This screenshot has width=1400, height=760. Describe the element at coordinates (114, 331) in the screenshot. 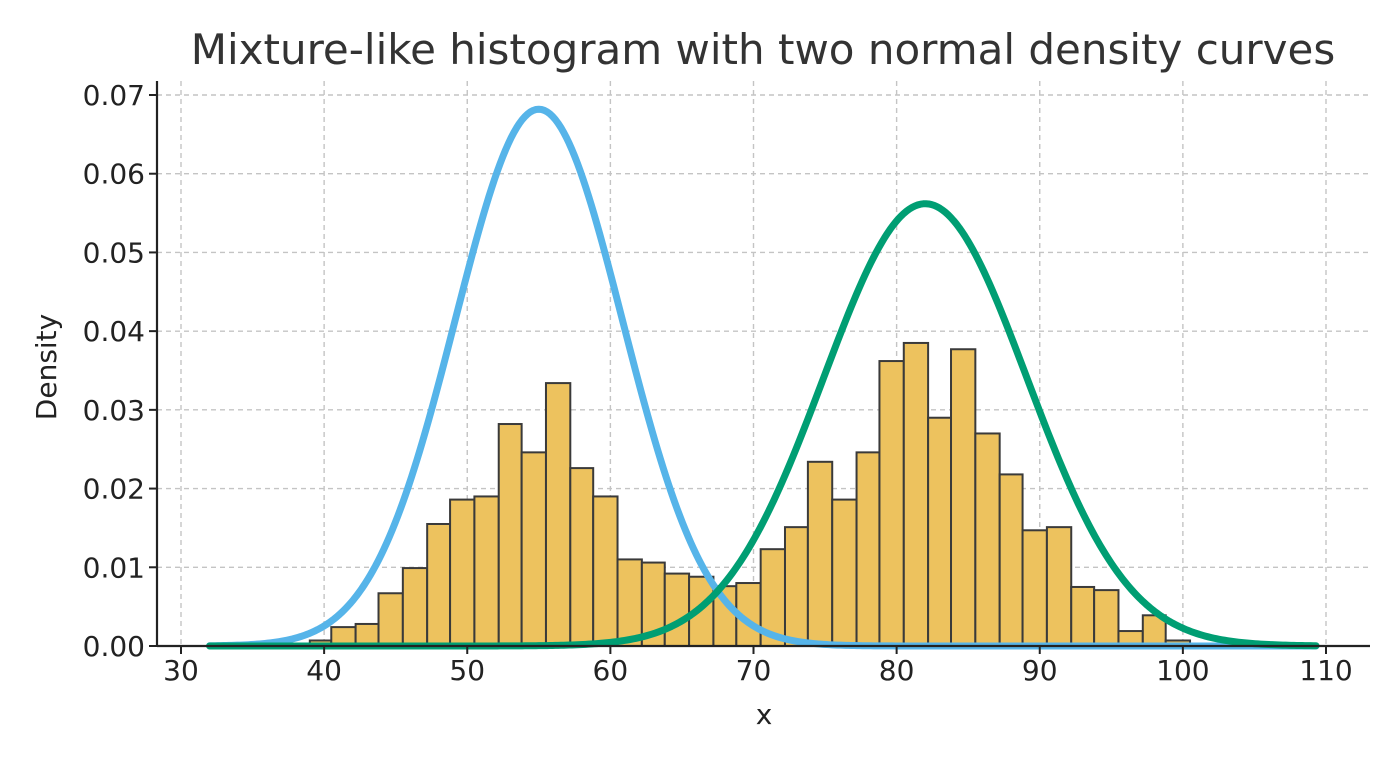

I see `y-tick-label: 0.04` at that location.